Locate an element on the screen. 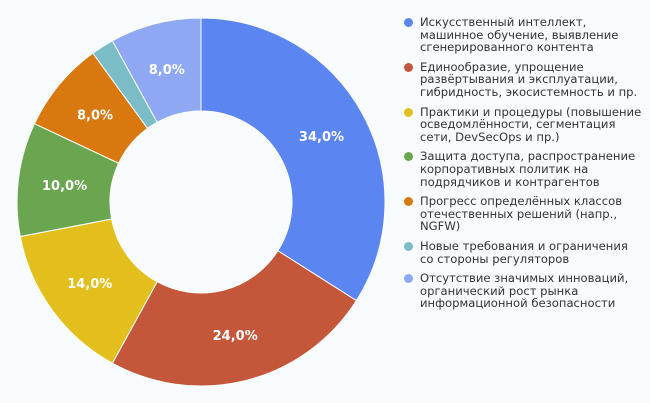 This screenshot has height=403, width=650. data-label: 10,0% is located at coordinates (64, 186).